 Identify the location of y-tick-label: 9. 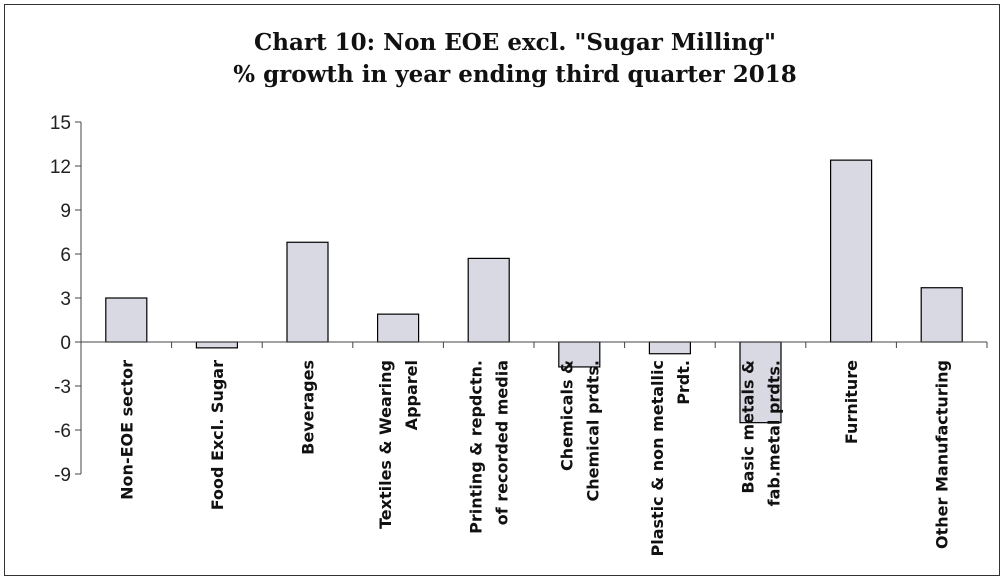
(65, 211).